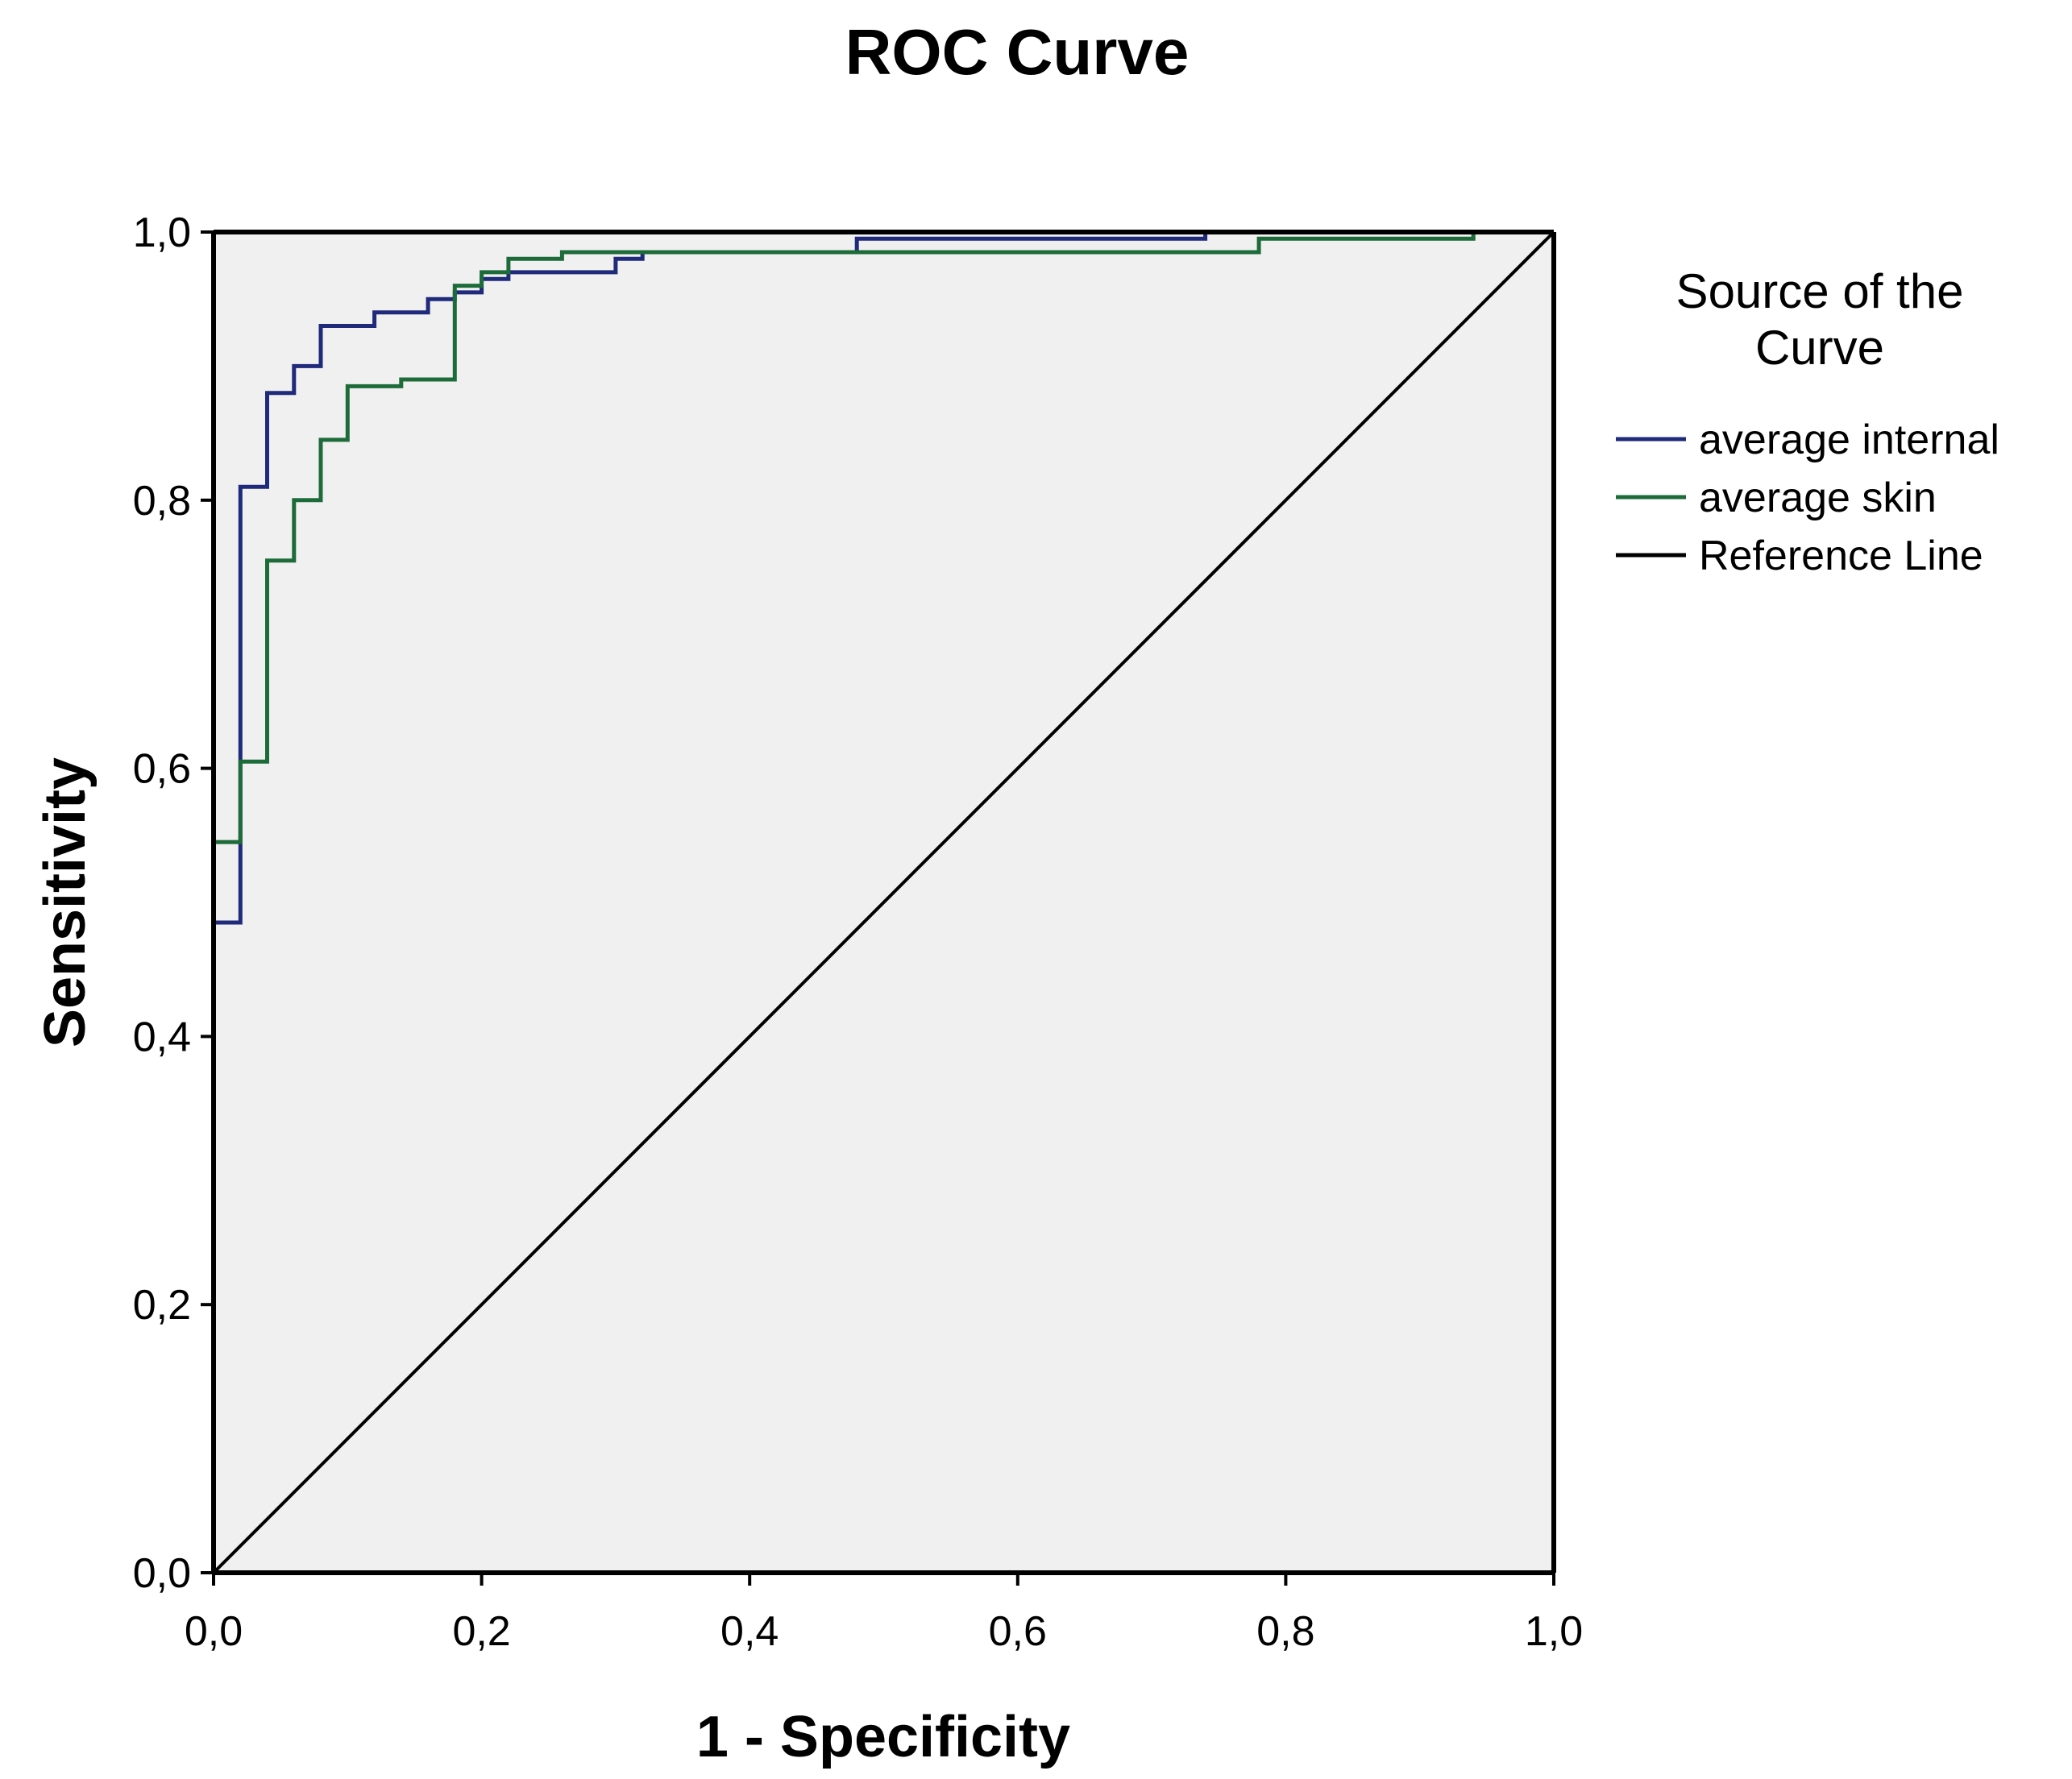 The height and width of the screenshot is (1779, 2072). Describe the element at coordinates (1841, 556) in the screenshot. I see `legend-label-reference-line: Reference Line` at that location.